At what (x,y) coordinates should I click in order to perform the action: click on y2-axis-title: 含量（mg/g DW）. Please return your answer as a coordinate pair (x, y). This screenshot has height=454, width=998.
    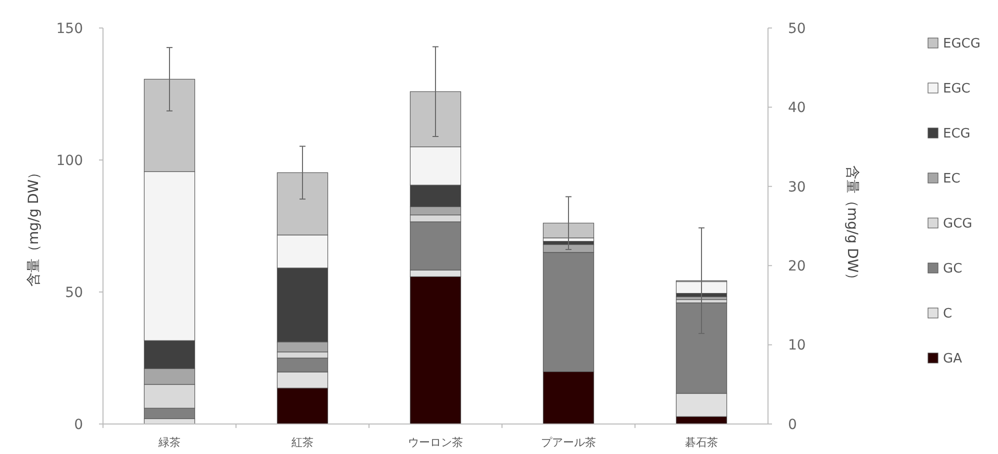
    Looking at the image, I should click on (852, 226).